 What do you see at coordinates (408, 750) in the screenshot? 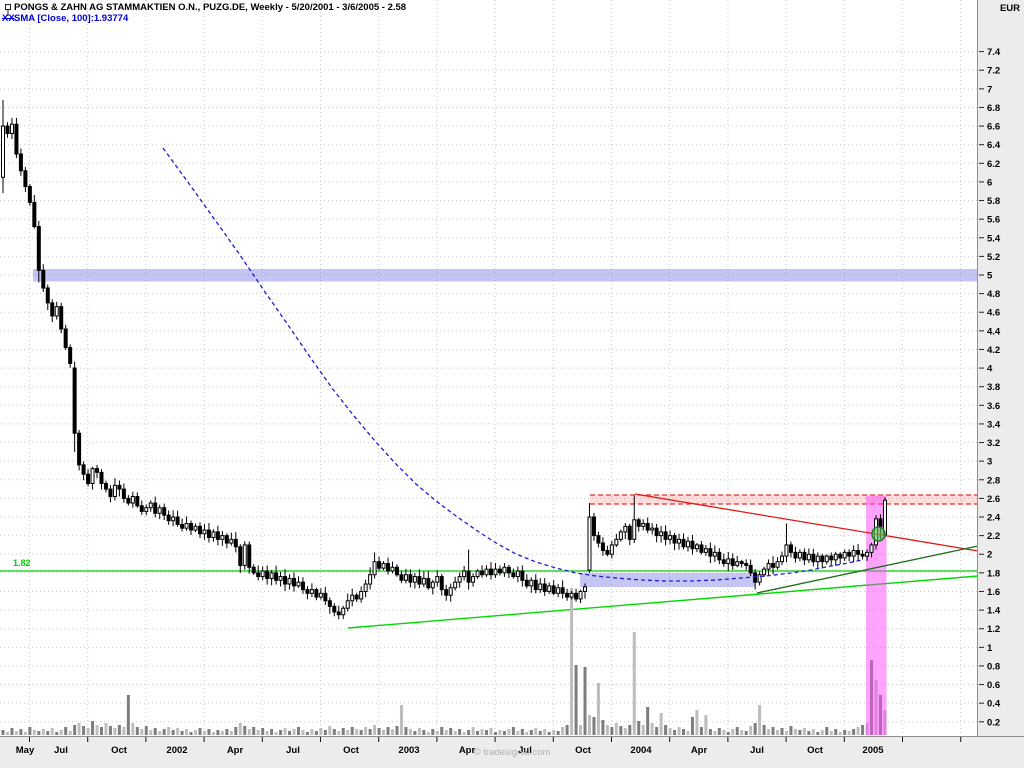
I see `x-axis-label: 2003` at bounding box center [408, 750].